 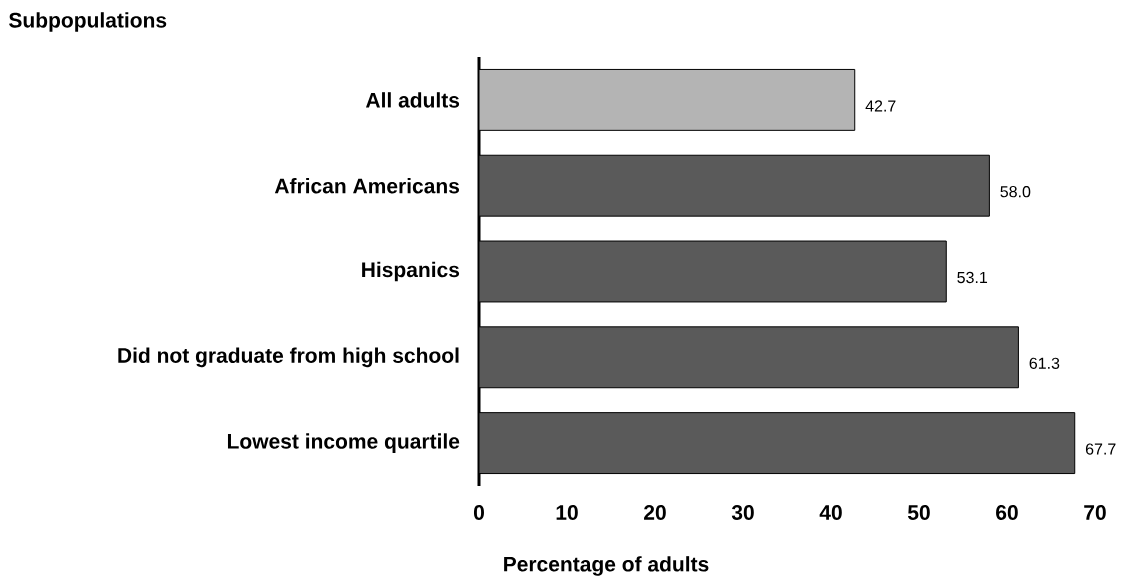 I want to click on y-tick-label: Did not graduate from high school, so click(x=288, y=357).